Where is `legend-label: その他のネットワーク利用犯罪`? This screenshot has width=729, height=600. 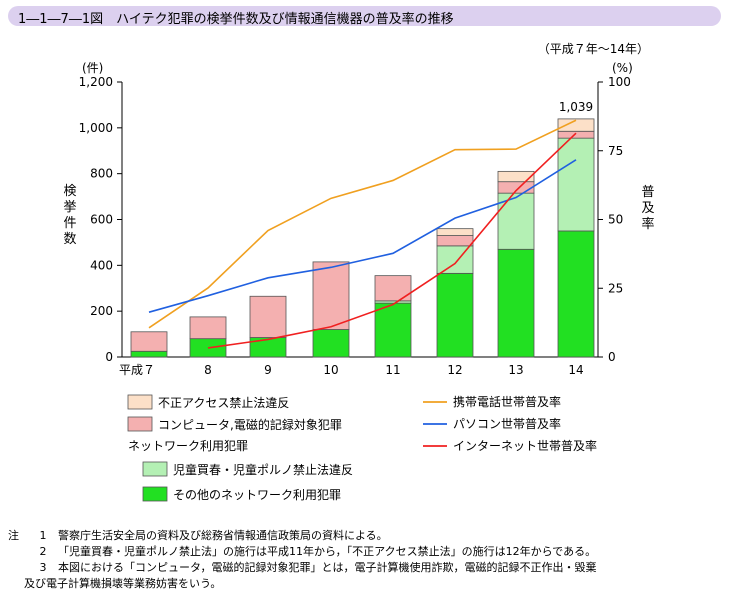
legend-label: その他のネットワーク利用犯罪 is located at coordinates (257, 495).